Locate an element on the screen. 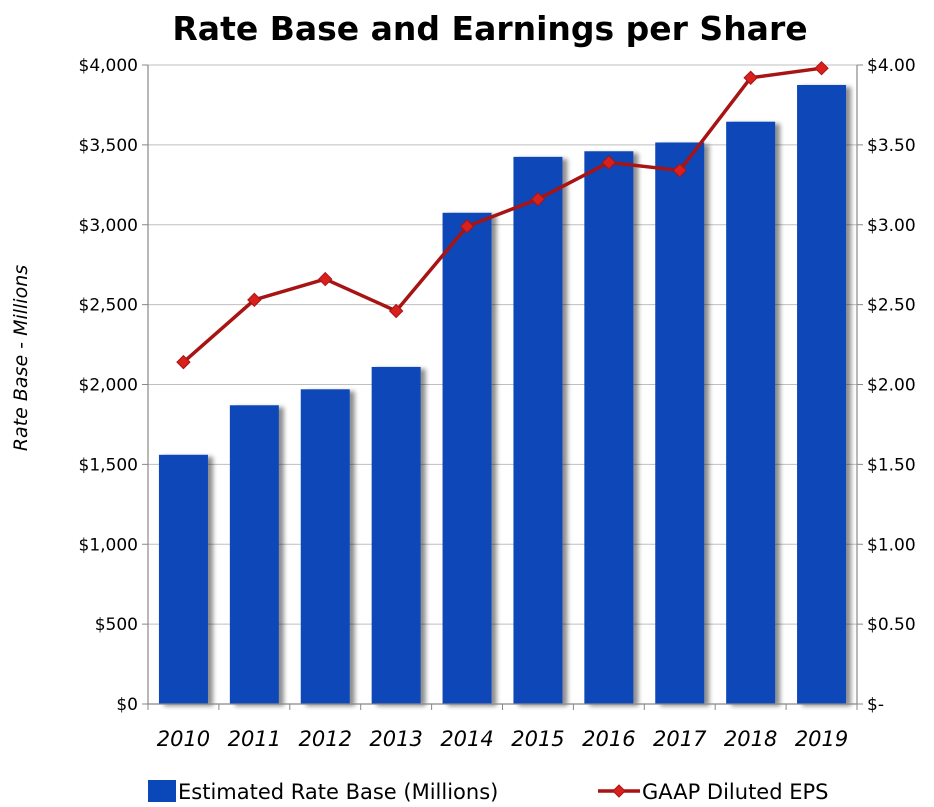 The image size is (934, 807). chart-title: Rate Base and Earnings per Share is located at coordinates (489, 28).